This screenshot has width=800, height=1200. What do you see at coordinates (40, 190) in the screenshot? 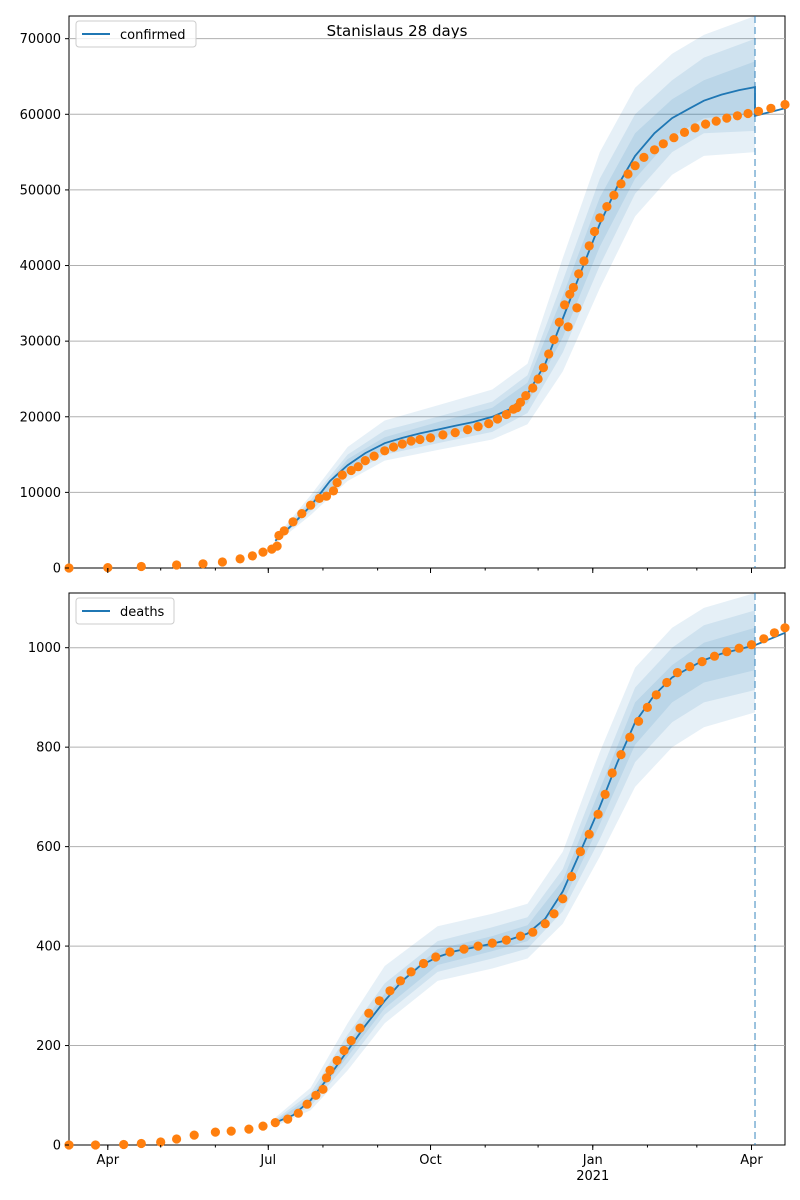
I see `y-tick-label: 50000` at bounding box center [40, 190].